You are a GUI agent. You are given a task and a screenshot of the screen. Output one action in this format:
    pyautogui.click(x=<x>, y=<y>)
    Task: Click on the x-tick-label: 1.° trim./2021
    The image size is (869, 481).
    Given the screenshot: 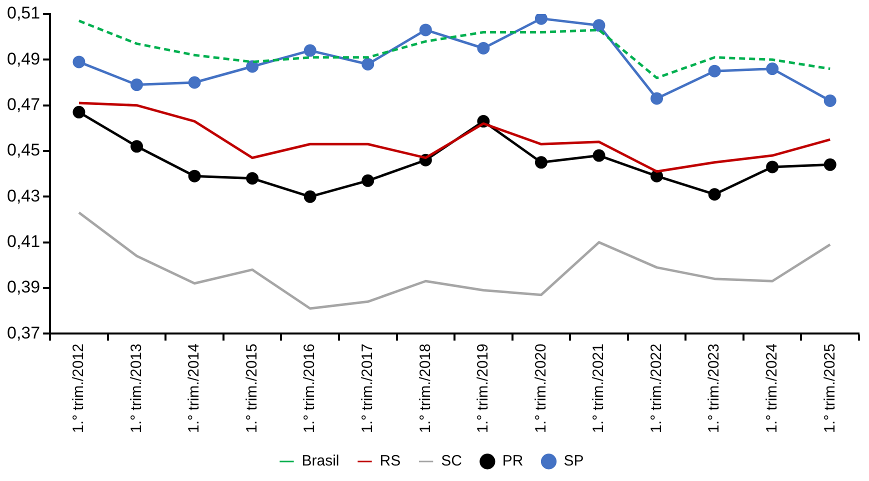 What is the action you would take?
    pyautogui.click(x=599, y=389)
    